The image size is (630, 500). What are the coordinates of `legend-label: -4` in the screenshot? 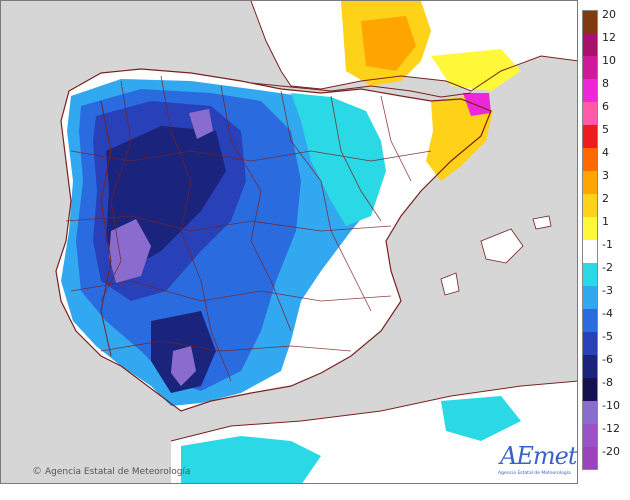 It's located at (607, 313).